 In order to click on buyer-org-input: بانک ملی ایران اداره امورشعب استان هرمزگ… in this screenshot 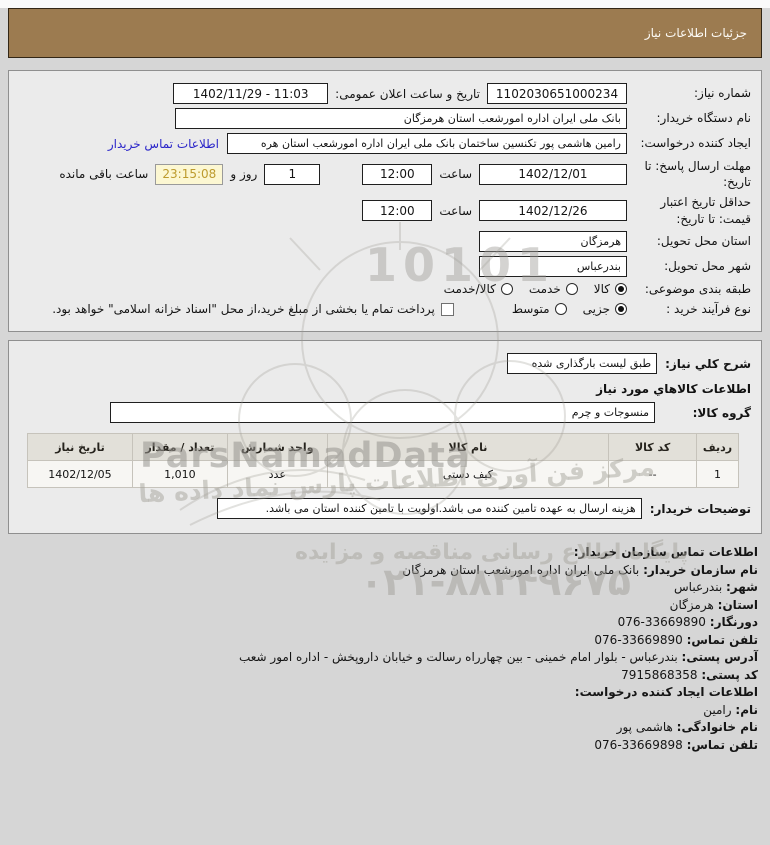, I will do `click(401, 118)`.